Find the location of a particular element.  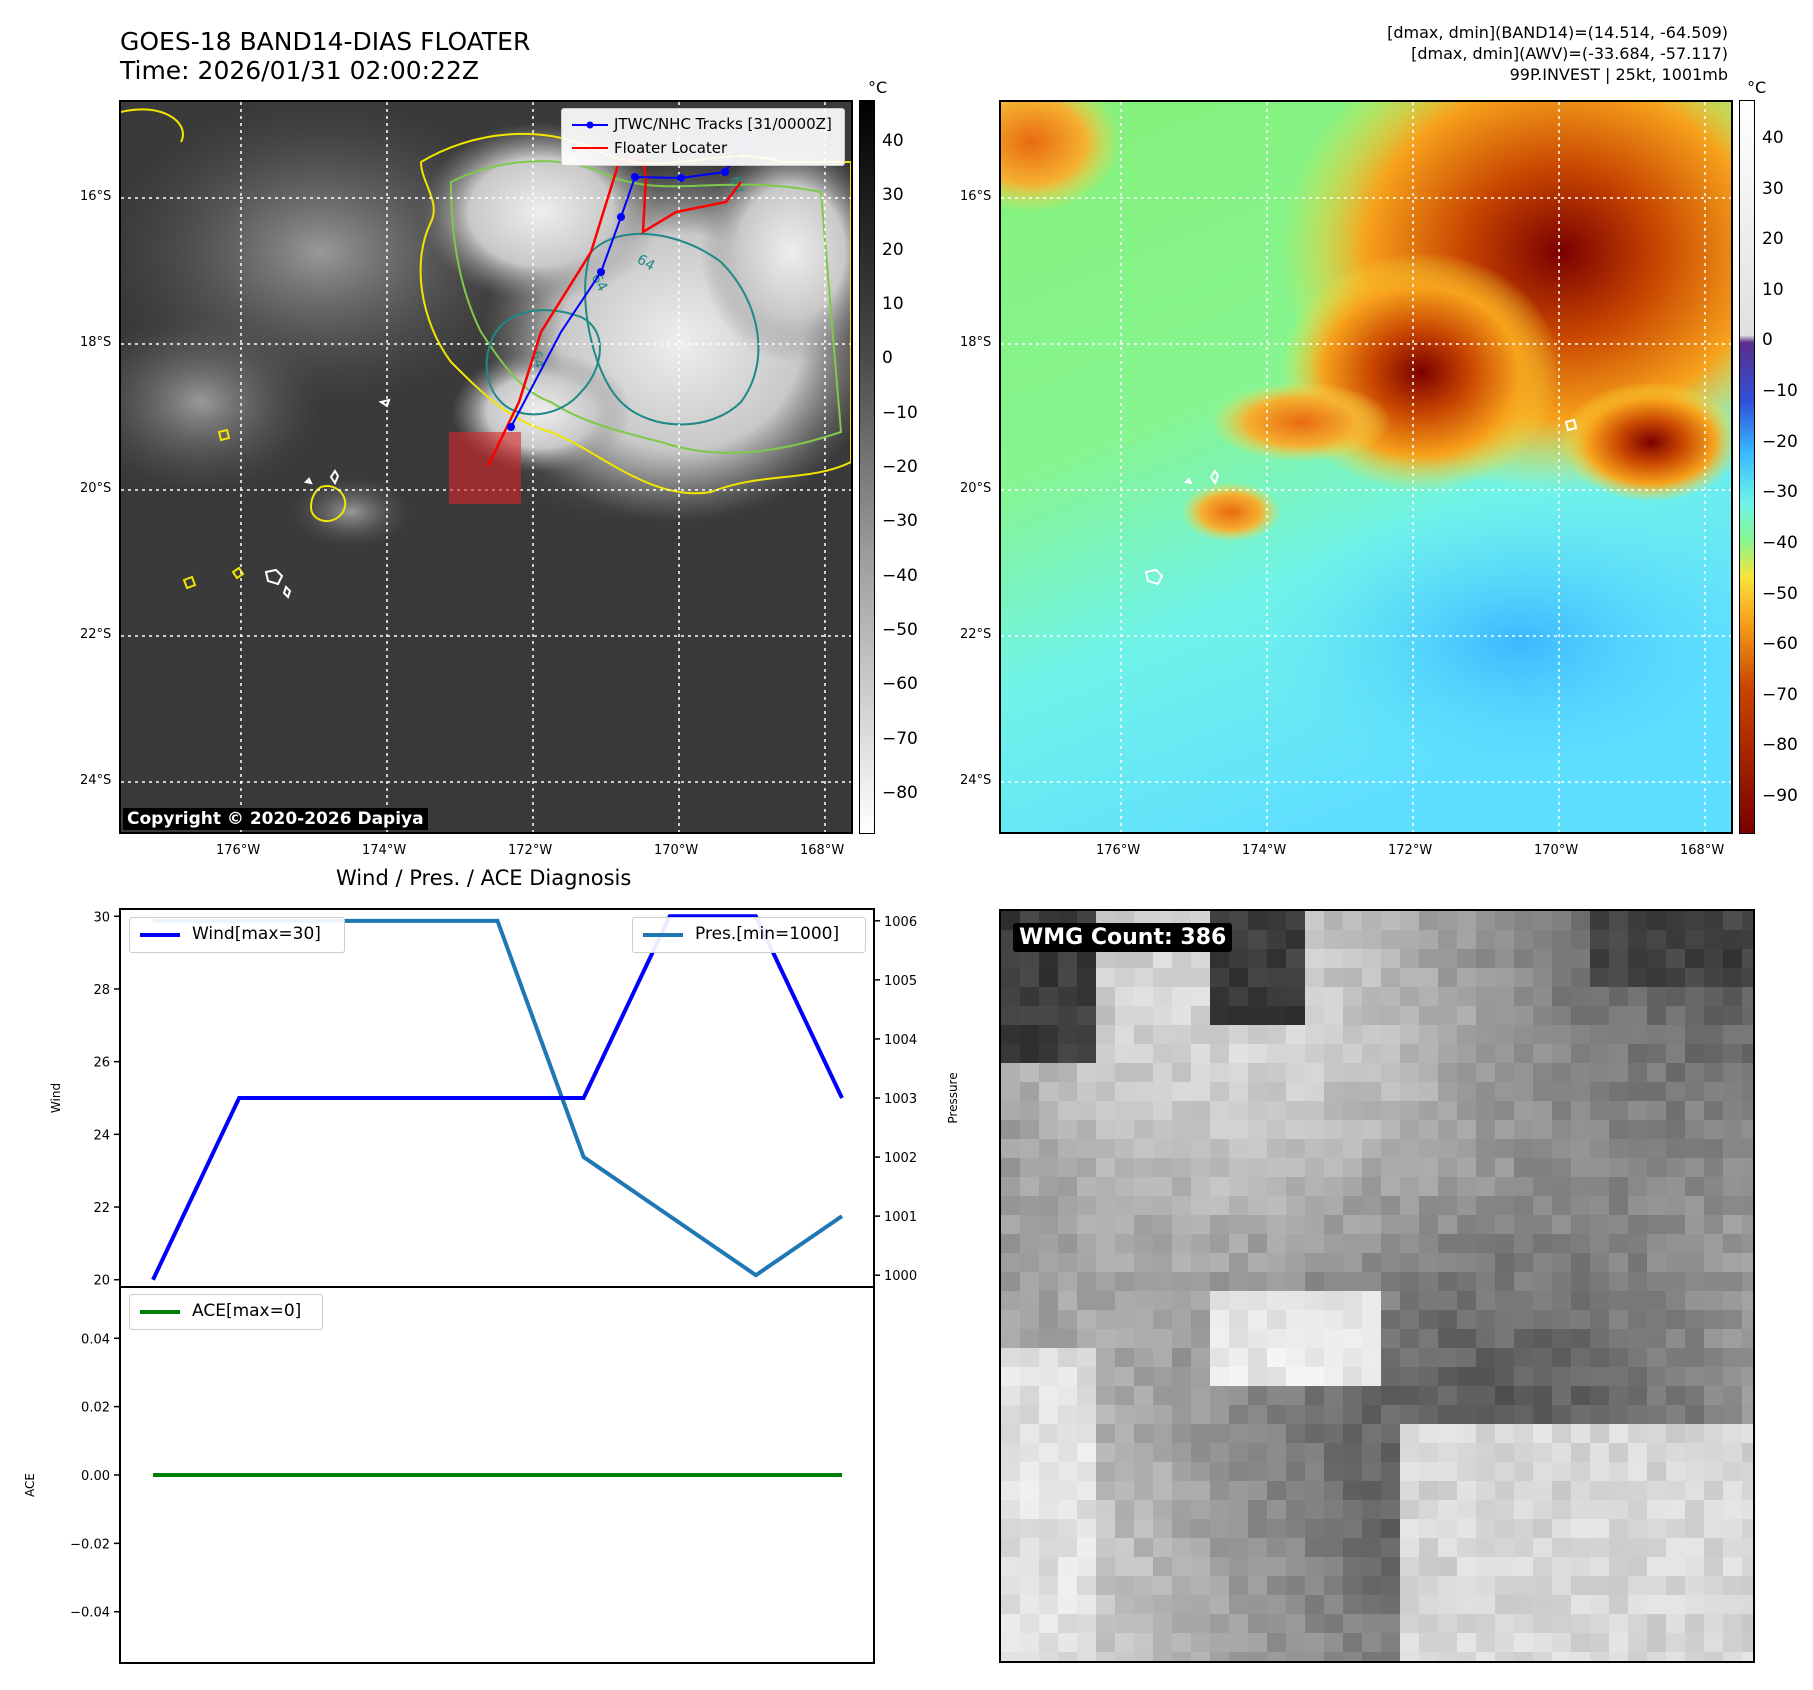

wv-lat-label: 24°S is located at coordinates (976, 780).